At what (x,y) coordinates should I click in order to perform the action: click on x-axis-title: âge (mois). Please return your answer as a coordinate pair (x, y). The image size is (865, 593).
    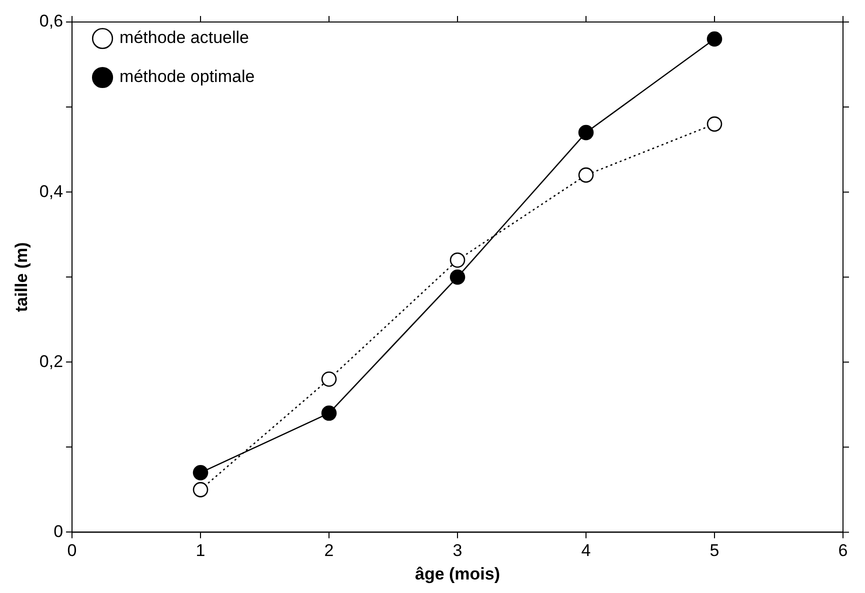
    Looking at the image, I should click on (457, 574).